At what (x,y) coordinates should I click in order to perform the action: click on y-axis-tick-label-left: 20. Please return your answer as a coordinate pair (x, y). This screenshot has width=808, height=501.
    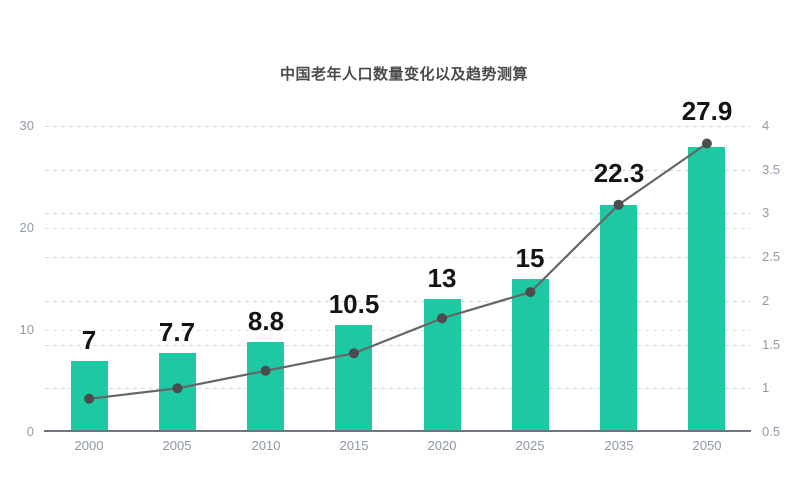
    Looking at the image, I should click on (26, 227).